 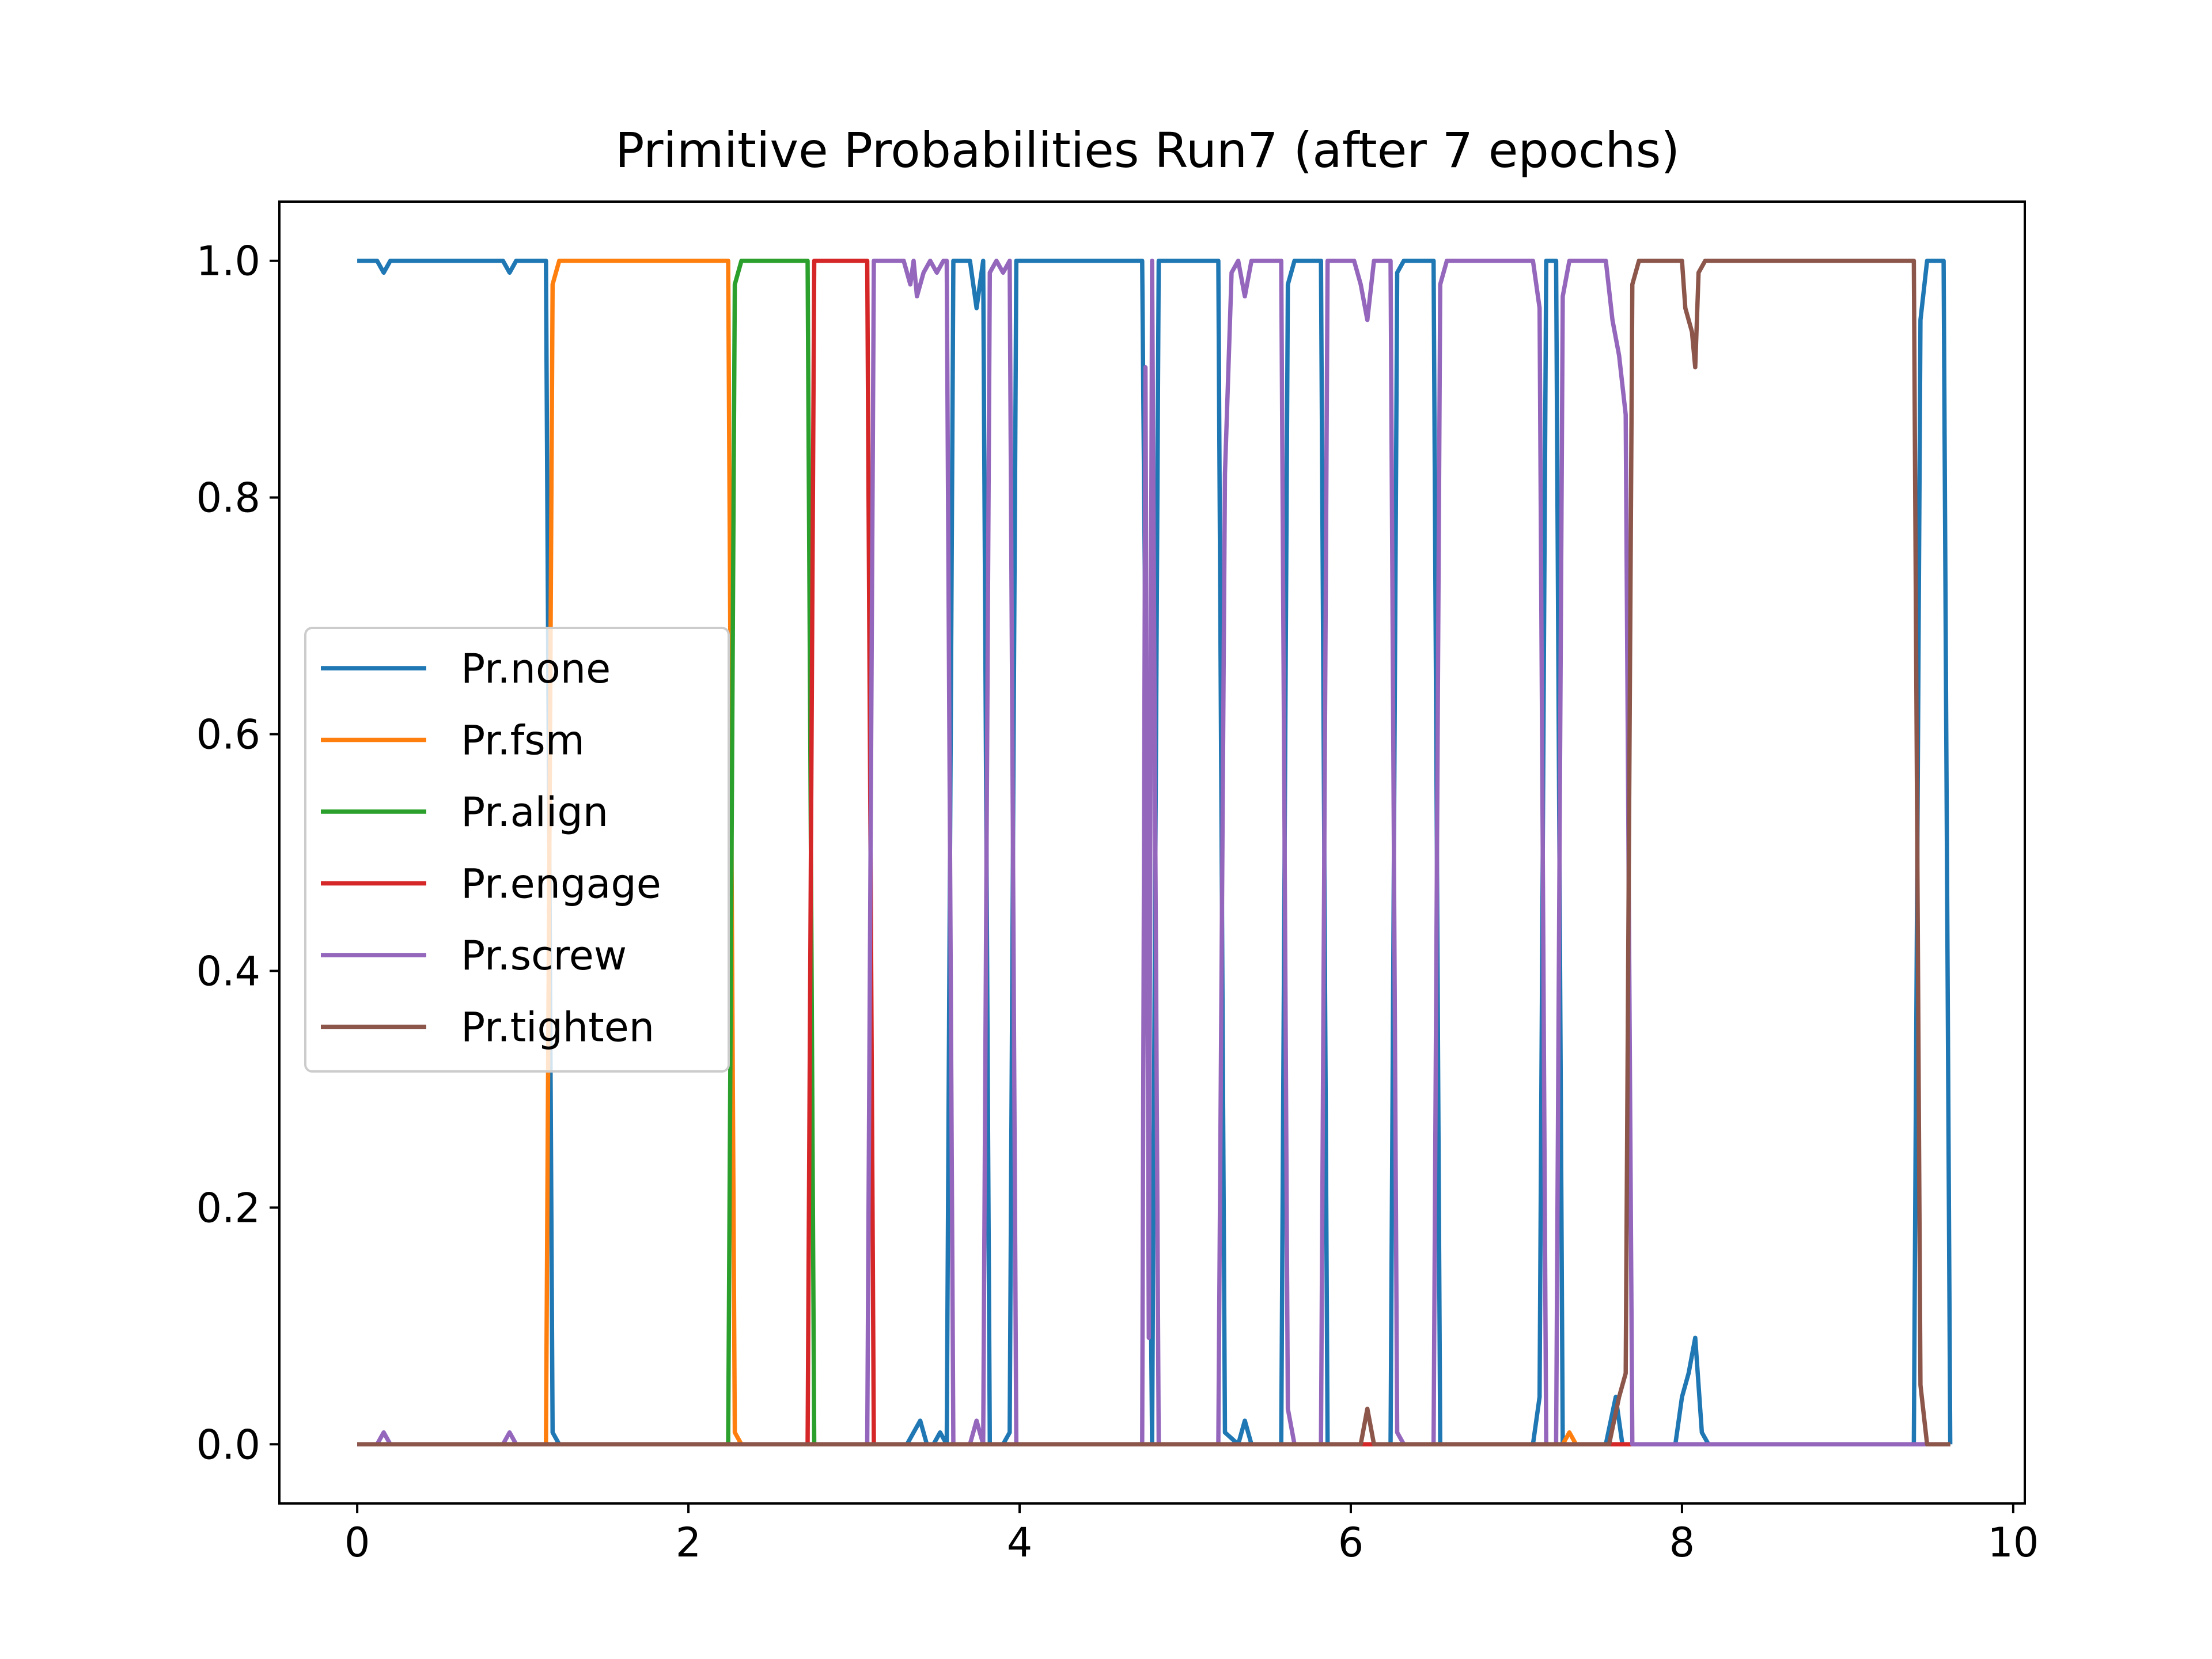 What do you see at coordinates (228, 971) in the screenshot?
I see `y-tick-label: 0.4` at bounding box center [228, 971].